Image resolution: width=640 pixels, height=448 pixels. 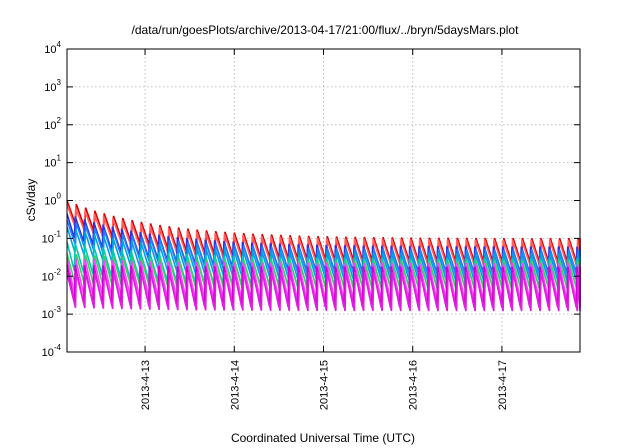 I want to click on x-tick-label: 2013-4-16, so click(x=414, y=385).